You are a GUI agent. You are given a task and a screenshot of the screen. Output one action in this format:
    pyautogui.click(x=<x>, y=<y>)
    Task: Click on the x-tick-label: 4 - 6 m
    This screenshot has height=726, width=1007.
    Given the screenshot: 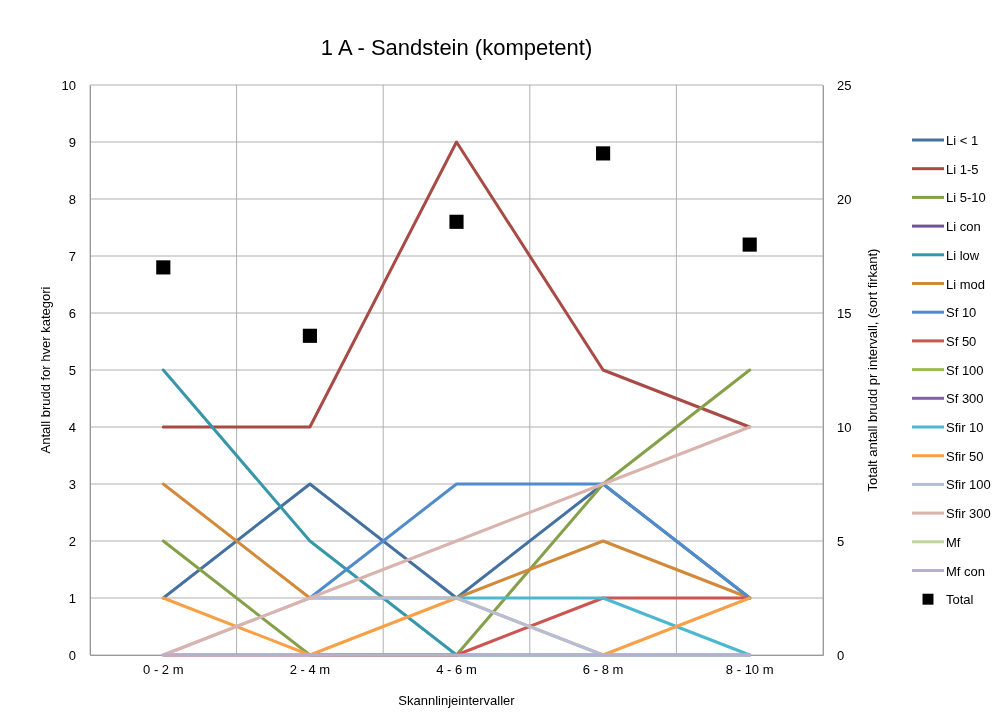 What is the action you would take?
    pyautogui.click(x=456, y=670)
    